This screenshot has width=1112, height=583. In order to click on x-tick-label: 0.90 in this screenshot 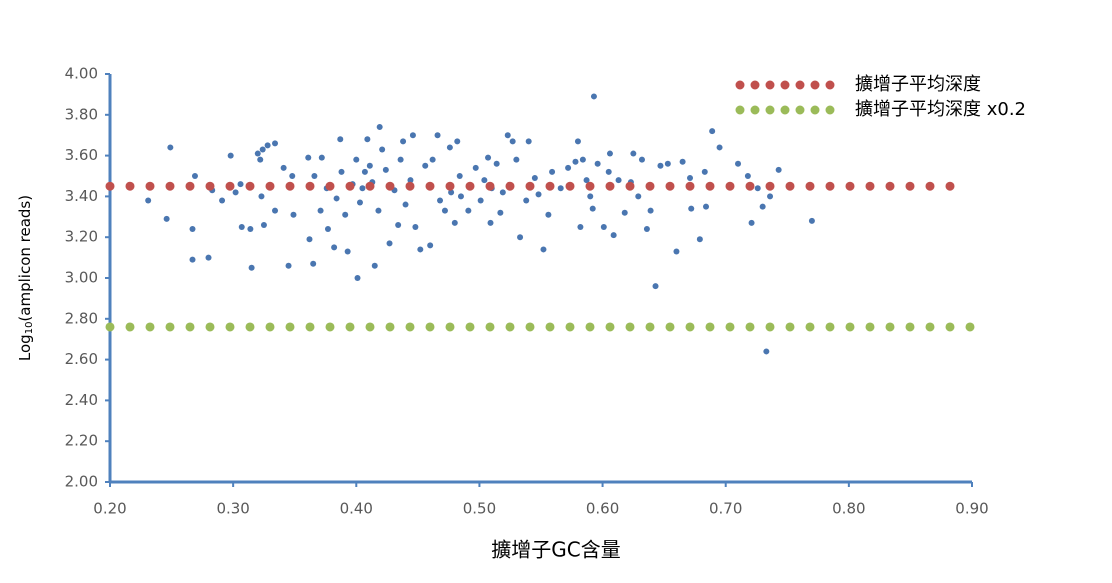, I will do `click(971, 509)`.